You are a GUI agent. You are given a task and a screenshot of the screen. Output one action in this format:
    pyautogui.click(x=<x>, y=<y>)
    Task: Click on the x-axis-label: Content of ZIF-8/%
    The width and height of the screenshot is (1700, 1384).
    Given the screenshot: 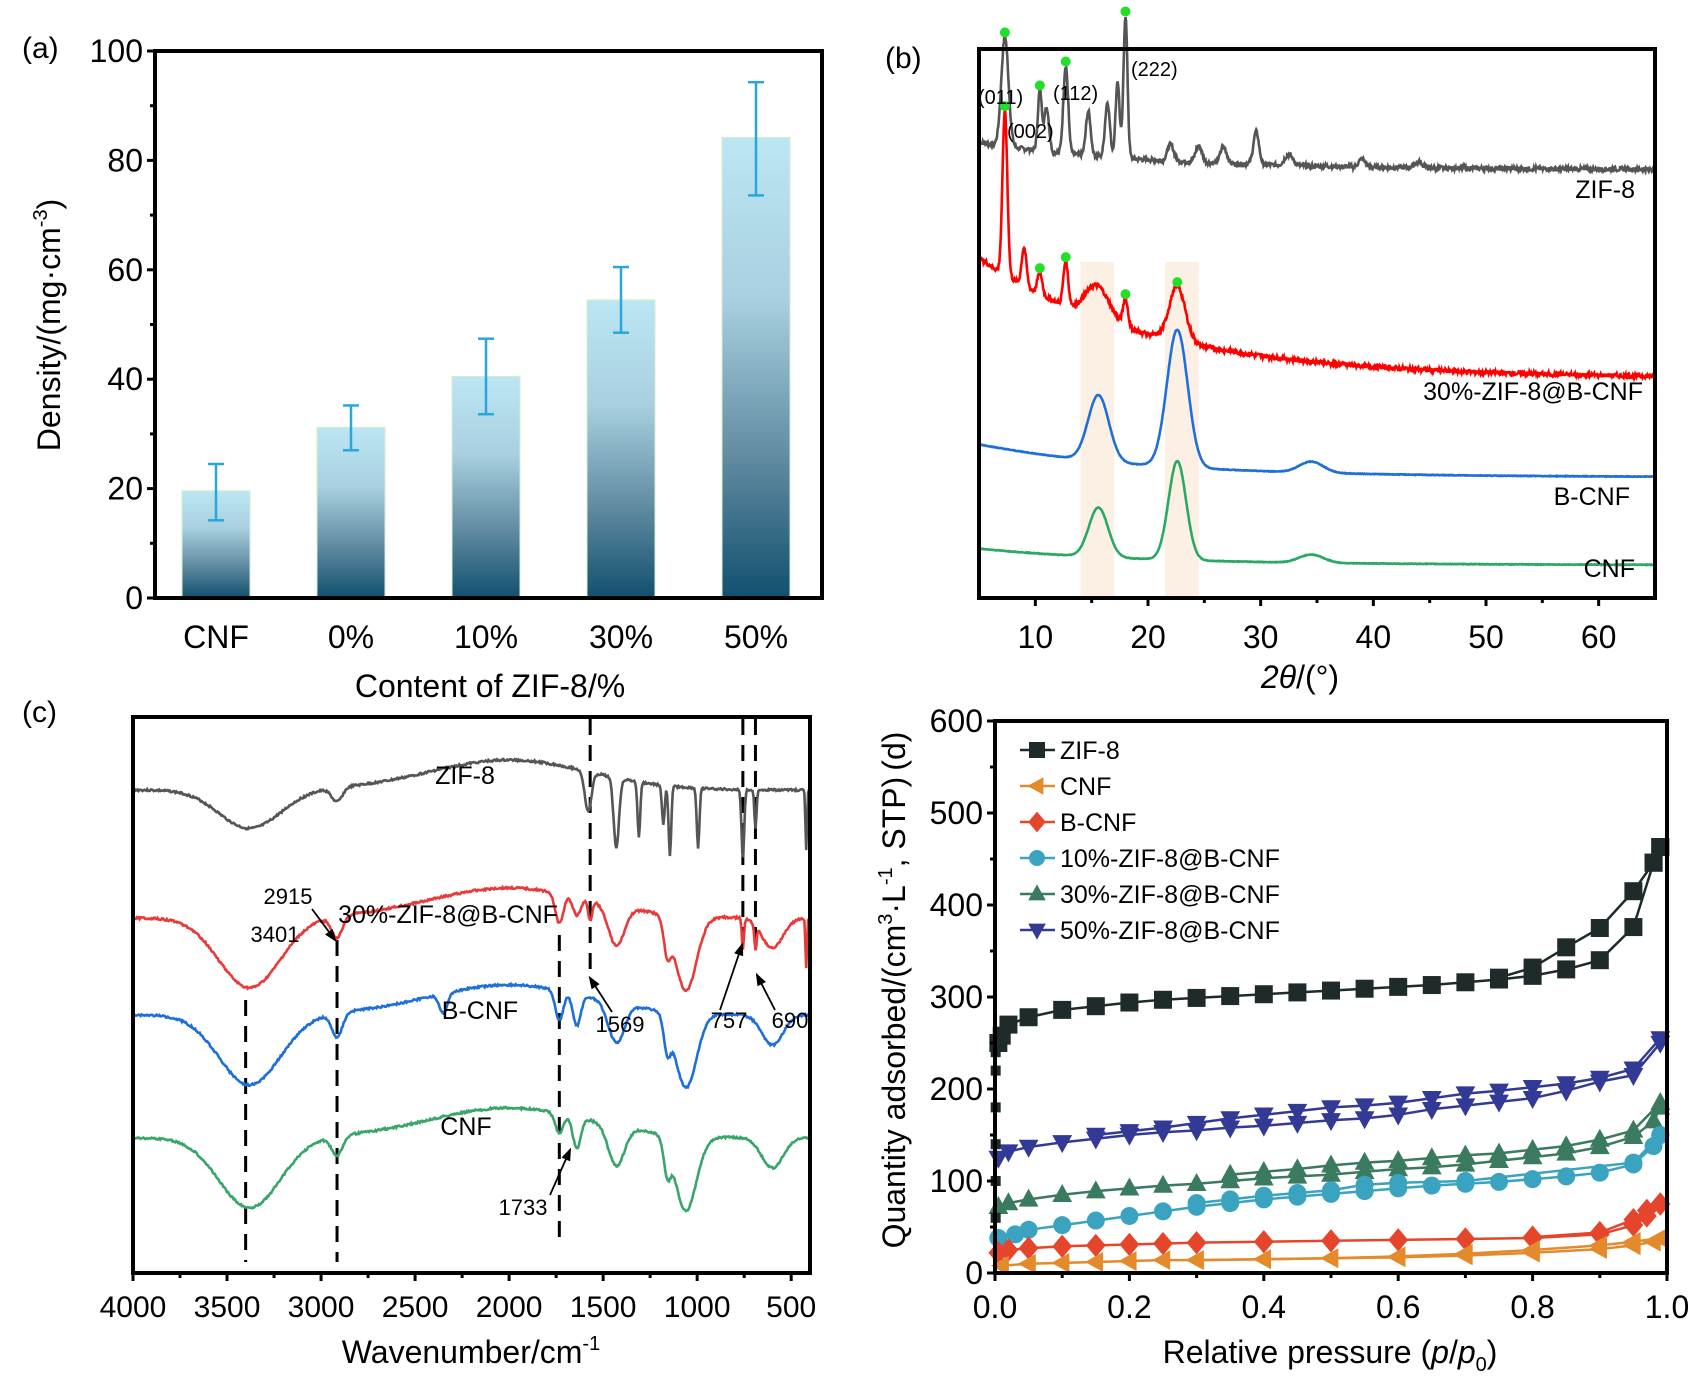 What is the action you would take?
    pyautogui.click(x=490, y=686)
    